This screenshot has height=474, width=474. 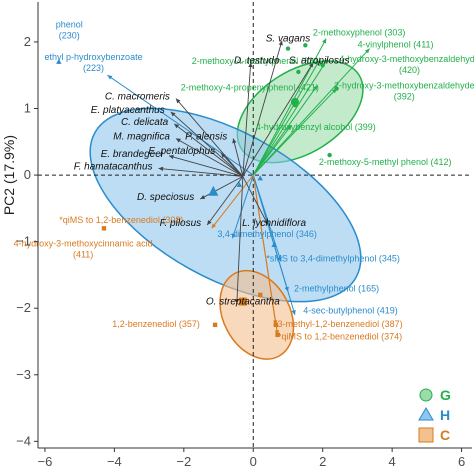 What do you see at coordinates (23, 241) in the screenshot?
I see `y-tick-label: −1` at bounding box center [23, 241].